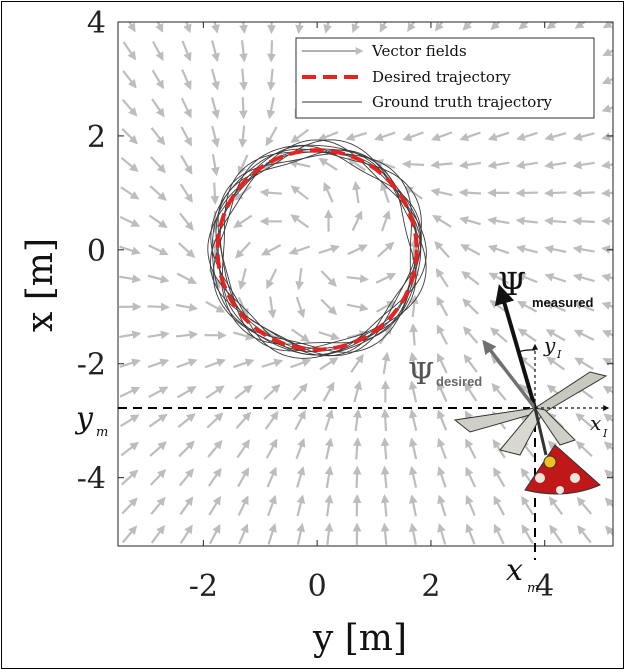 The height and width of the screenshot is (672, 627). I want to click on x-tick-label: 2, so click(430, 586).